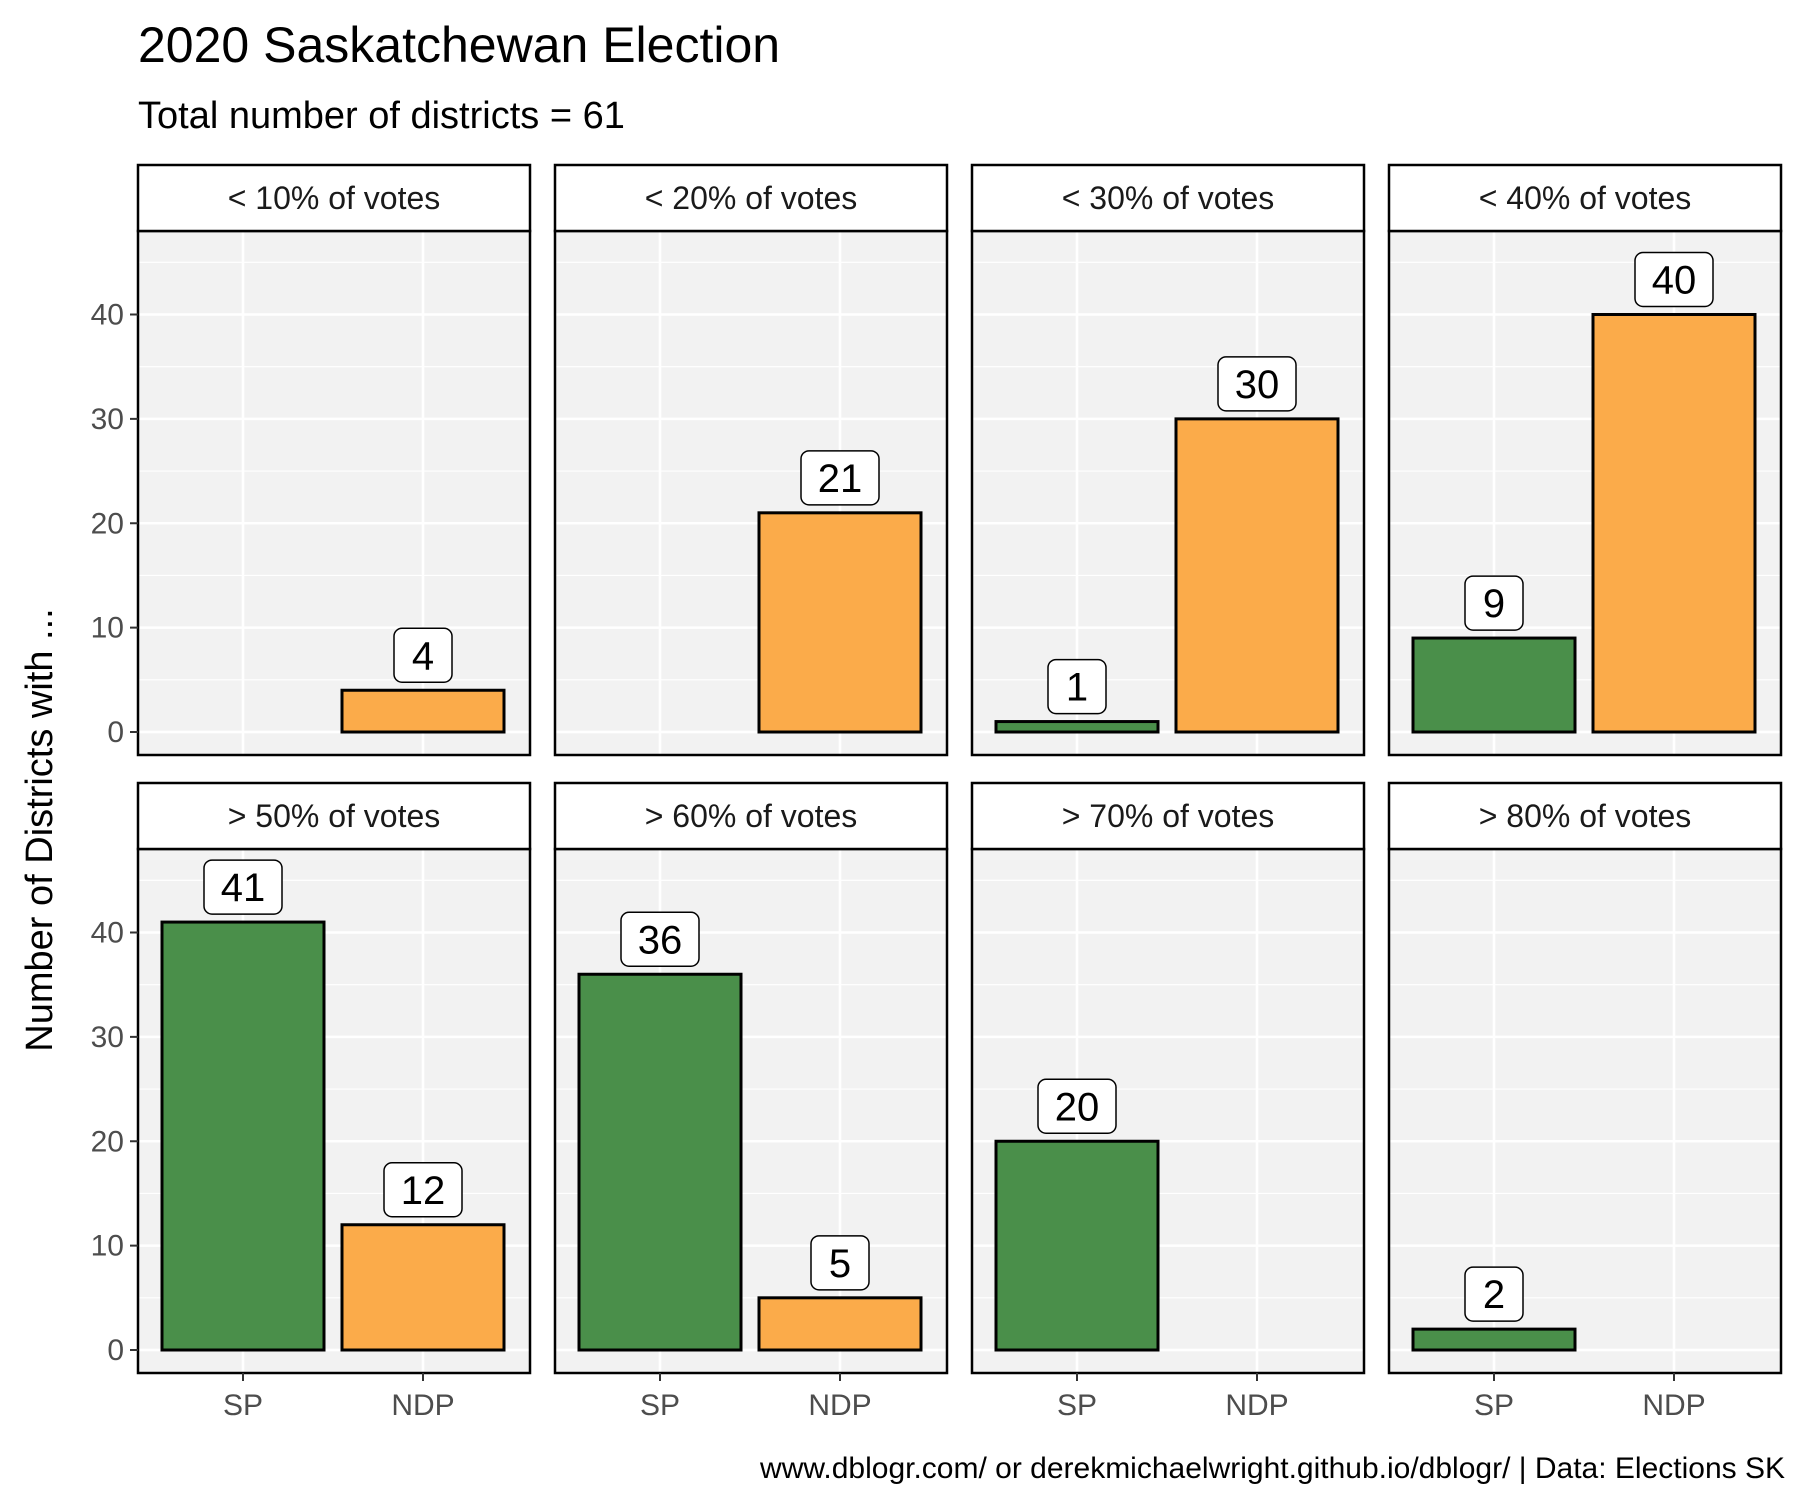 Image resolution: width=1800 pixels, height=1500 pixels. I want to click on facet-panel: 21 < 20% of votes, so click(751, 460).